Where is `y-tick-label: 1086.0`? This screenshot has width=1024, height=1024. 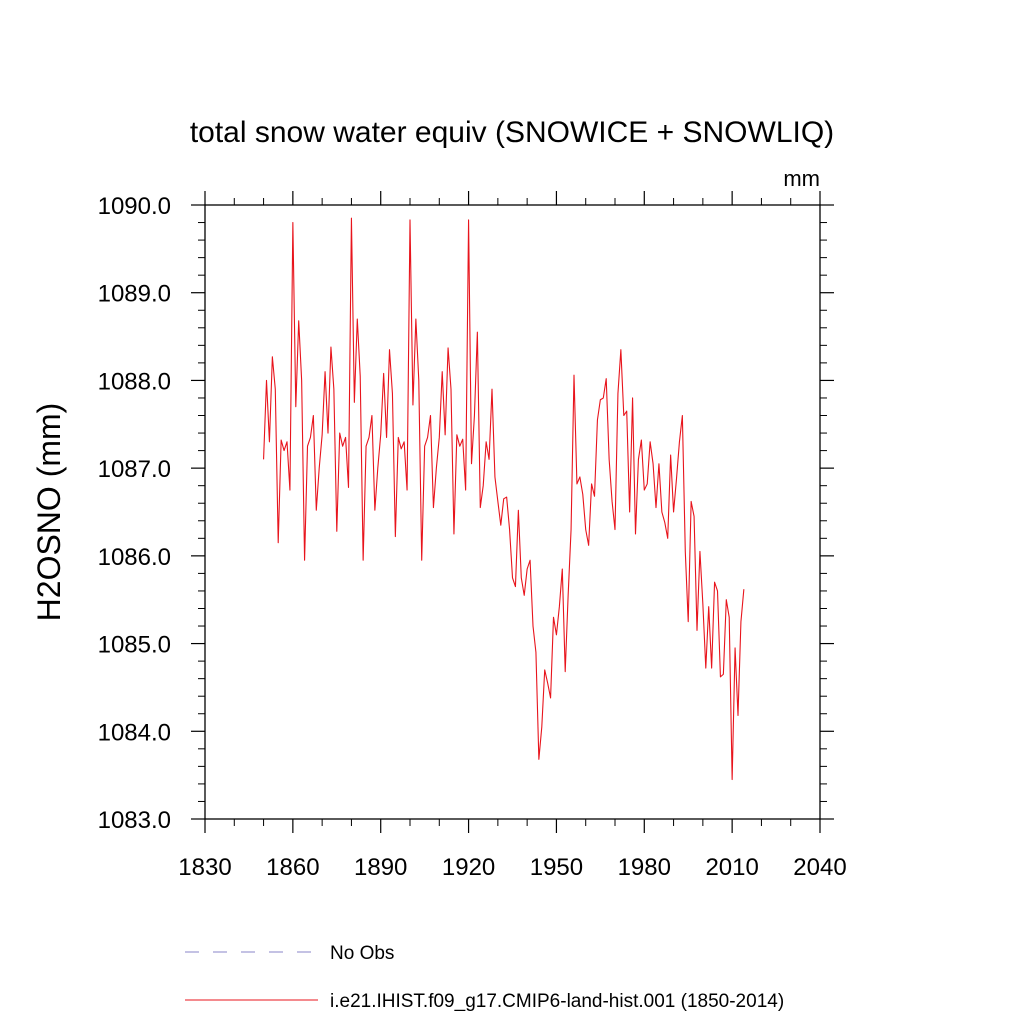 y-tick-label: 1086.0 is located at coordinates (134, 557).